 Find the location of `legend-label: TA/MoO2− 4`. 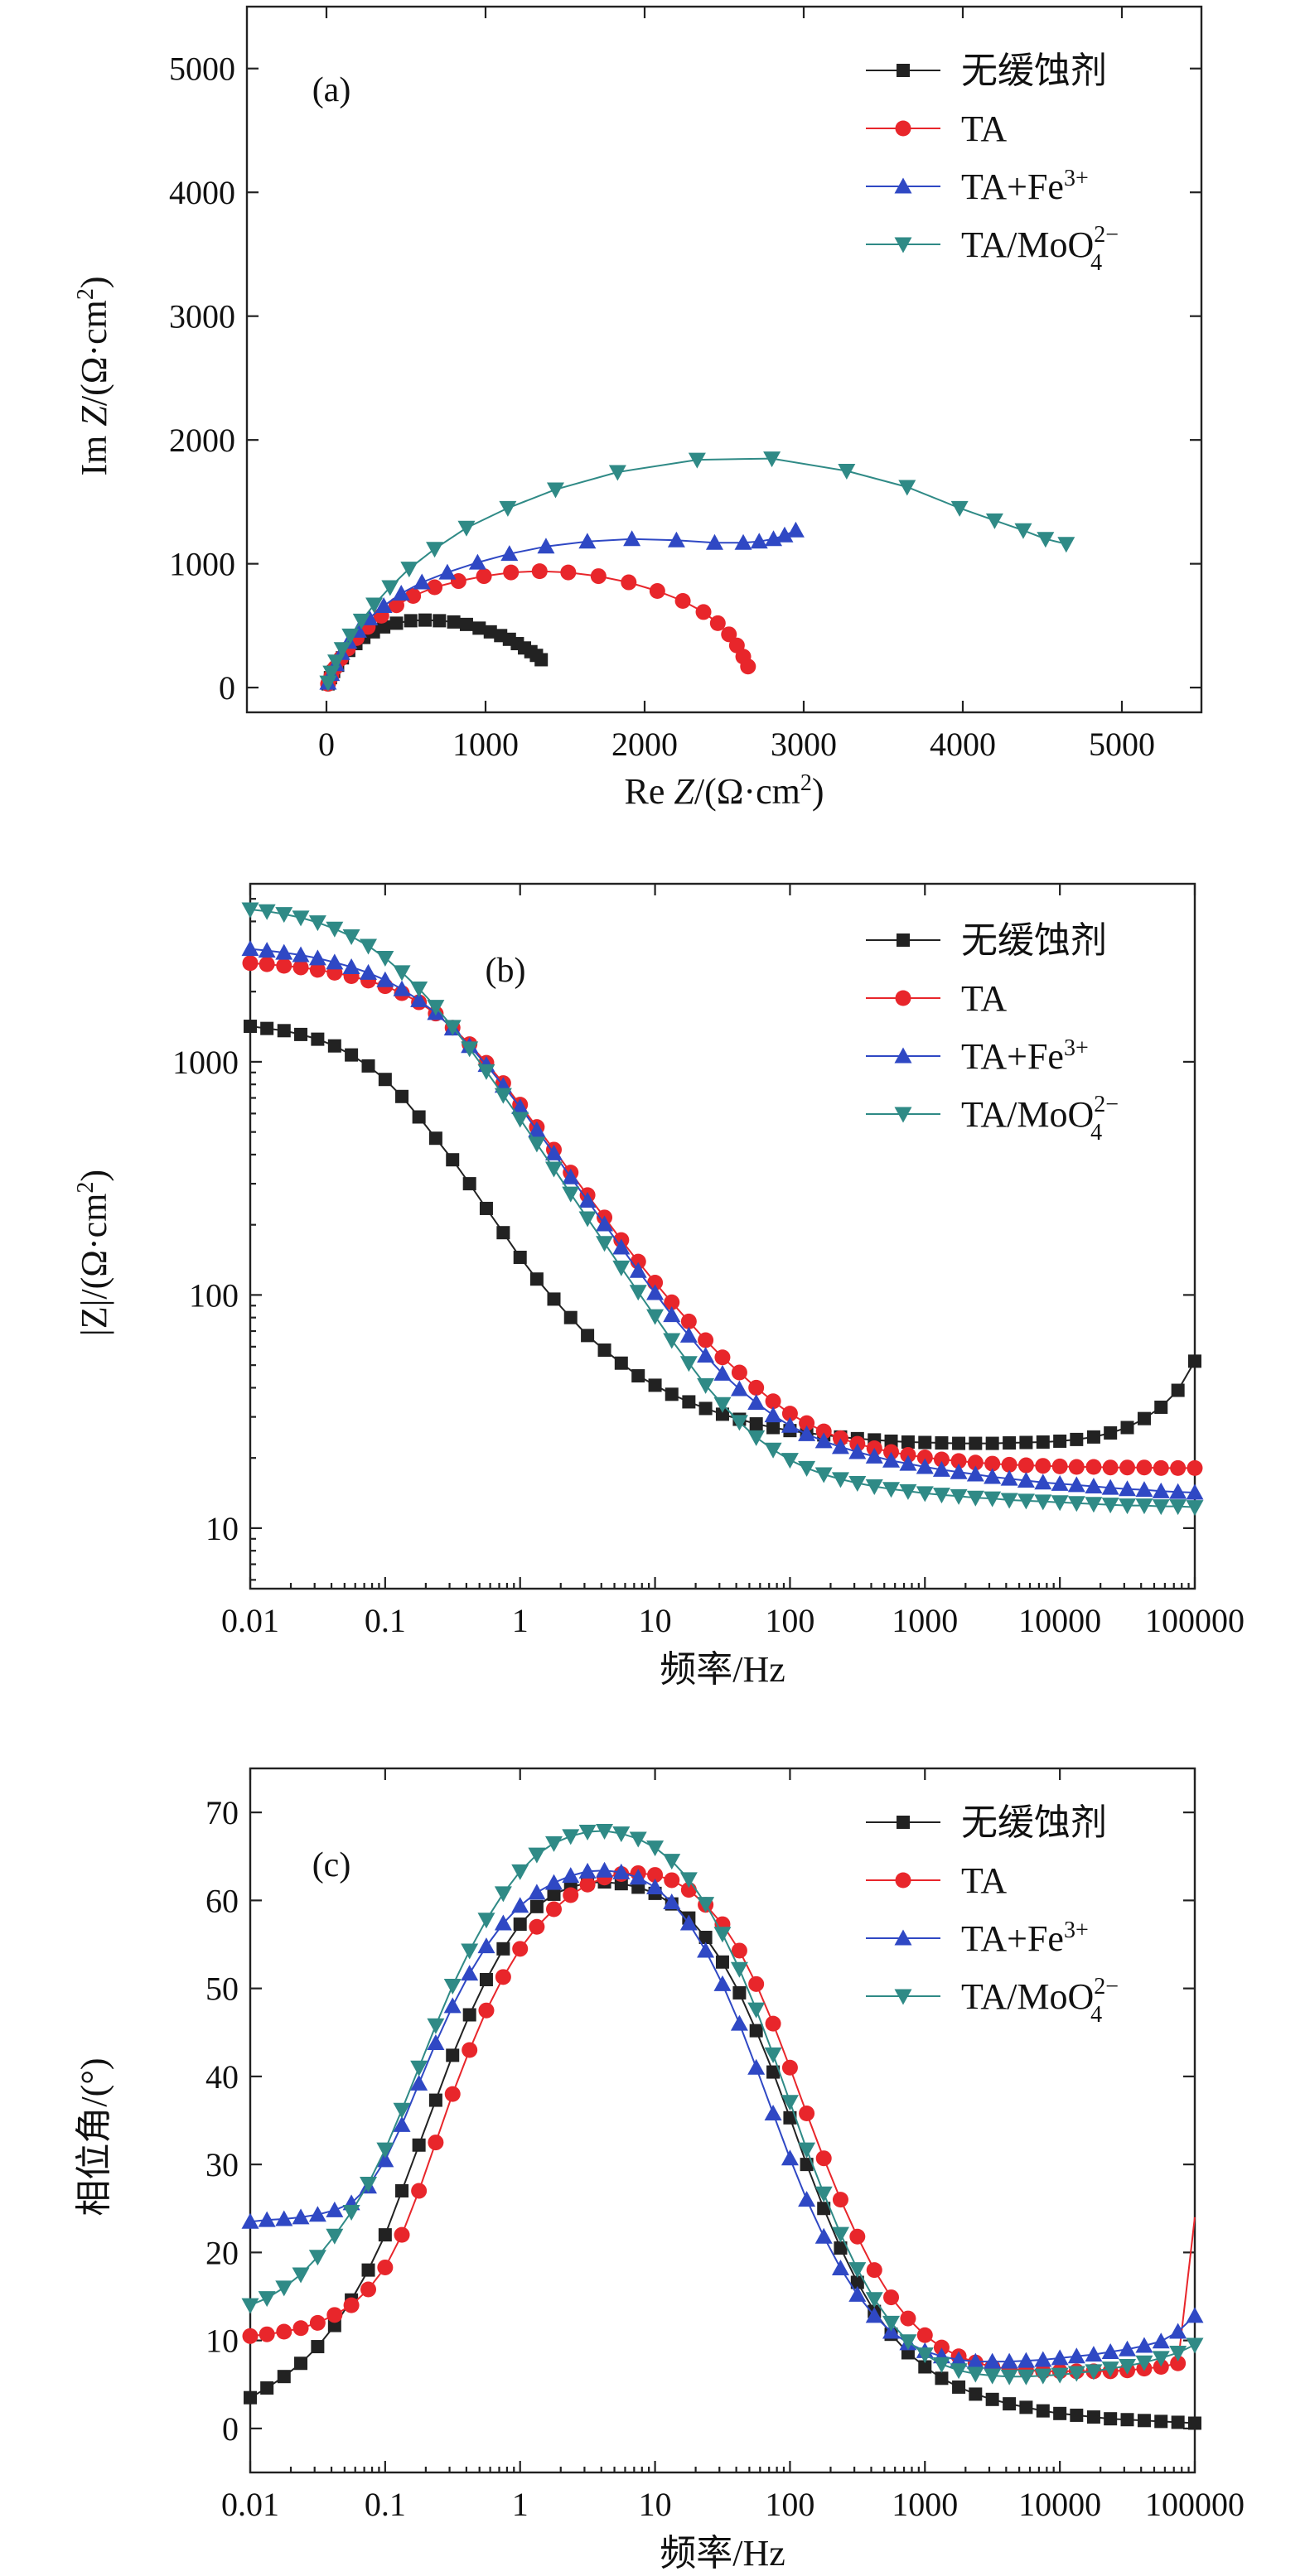

legend-label: TA/MoO2− 4 is located at coordinates (1040, 2001).